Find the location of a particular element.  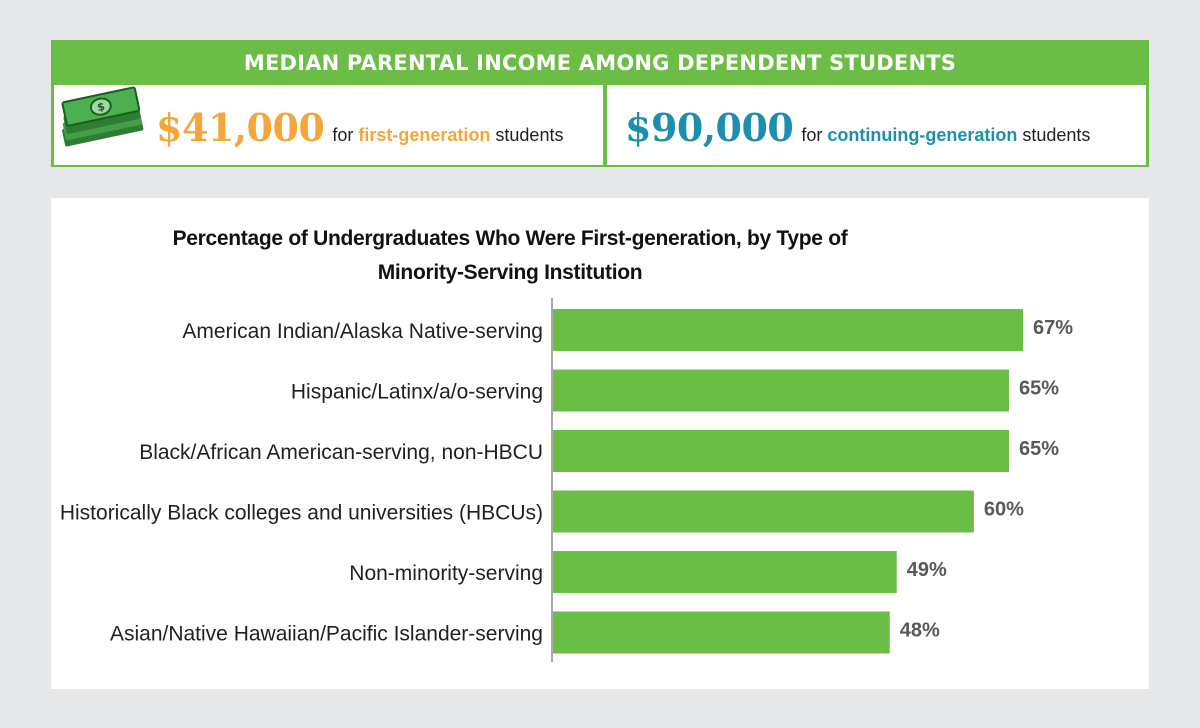

value-label: 48% is located at coordinates (920, 631).